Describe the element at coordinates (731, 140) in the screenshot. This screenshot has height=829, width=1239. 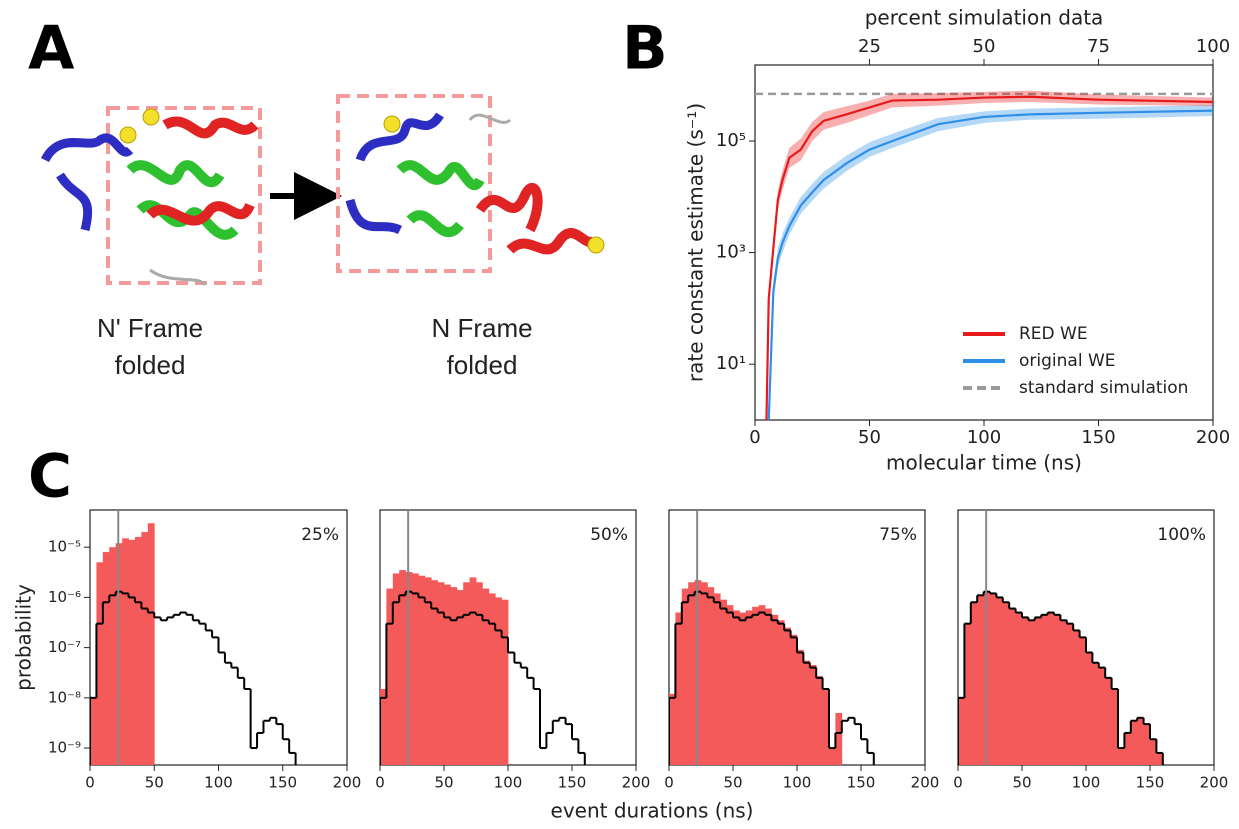
I see `y-tick-label: 10⁵` at that location.